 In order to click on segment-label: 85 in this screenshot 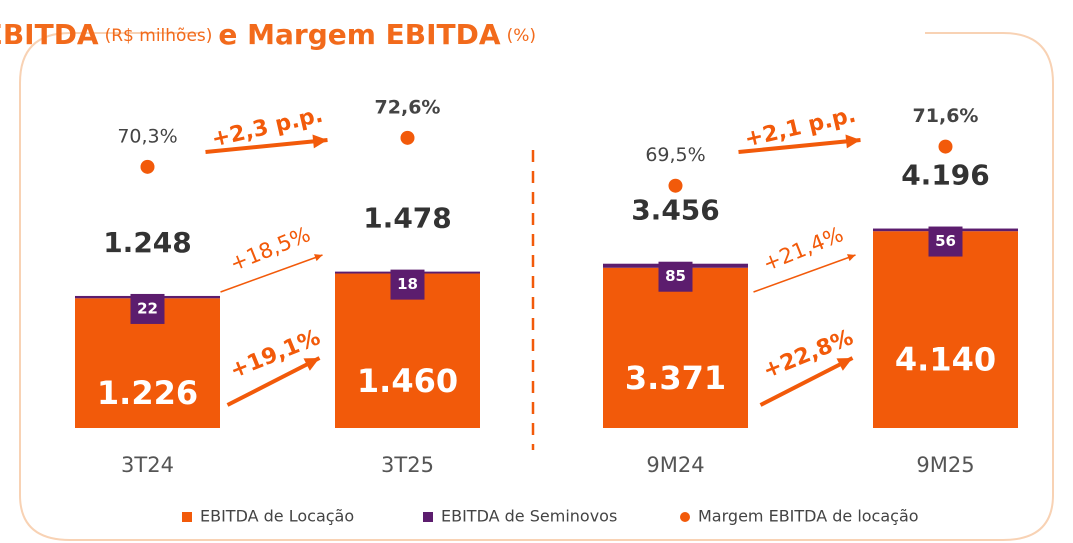, I will do `click(675, 276)`.